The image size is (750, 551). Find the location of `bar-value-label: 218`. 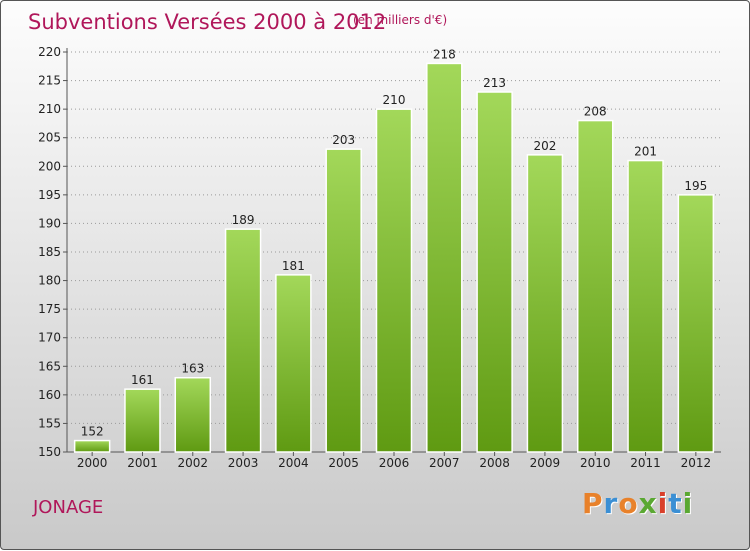

bar-value-label: 218 is located at coordinates (444, 54).